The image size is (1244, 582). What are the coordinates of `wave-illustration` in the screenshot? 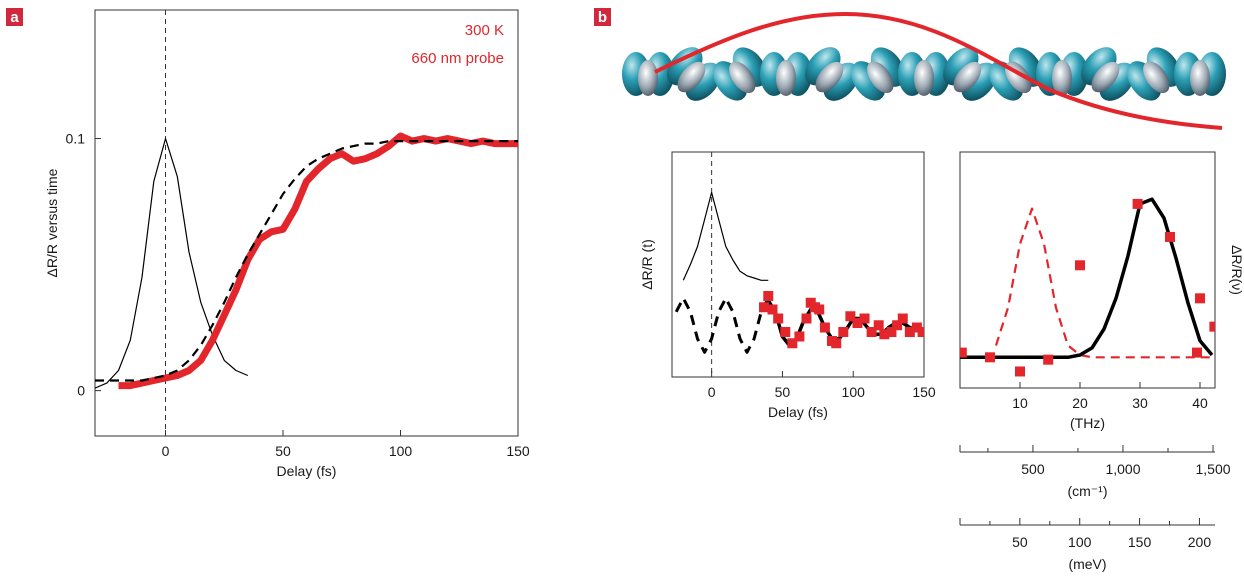 It's located at (938, 70).